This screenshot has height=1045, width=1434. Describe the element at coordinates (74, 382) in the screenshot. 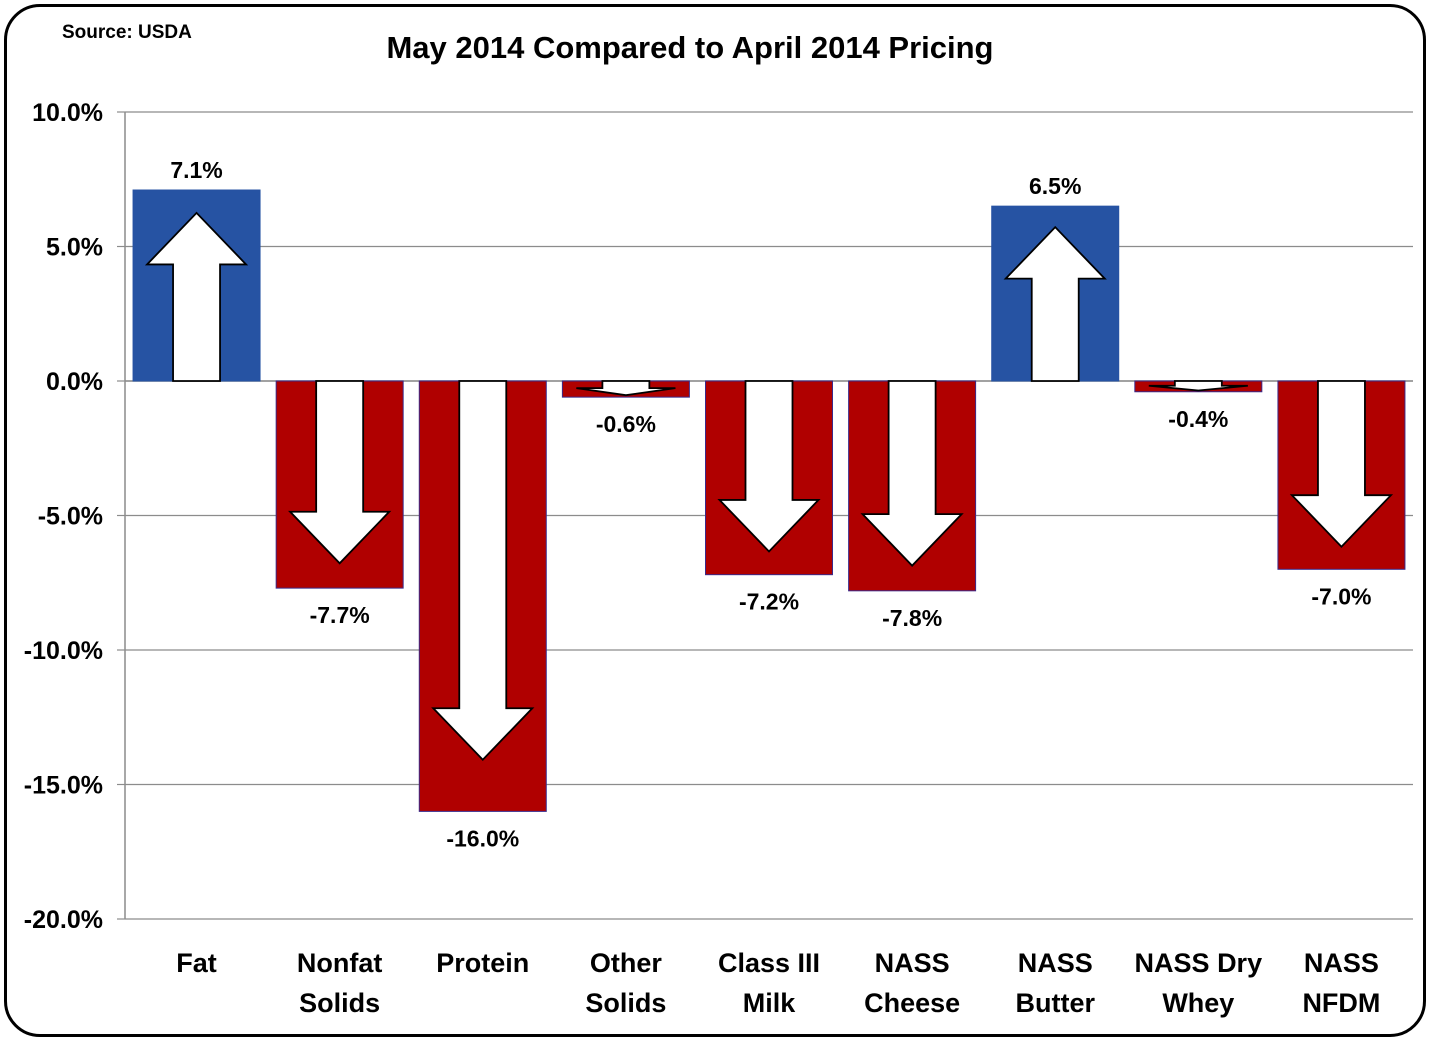

I see `y-tick-label: 0.0%` at that location.